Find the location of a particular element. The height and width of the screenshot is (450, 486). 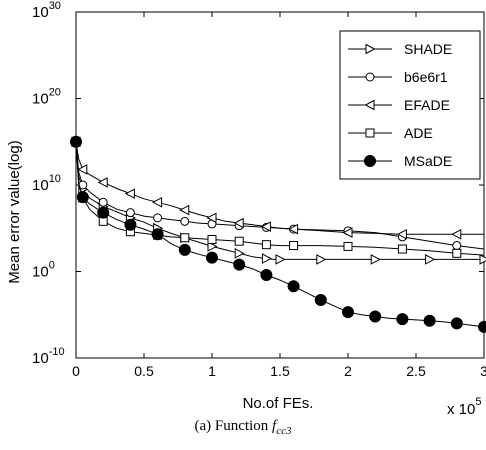

x-tick-label: 0 is located at coordinates (76, 371).